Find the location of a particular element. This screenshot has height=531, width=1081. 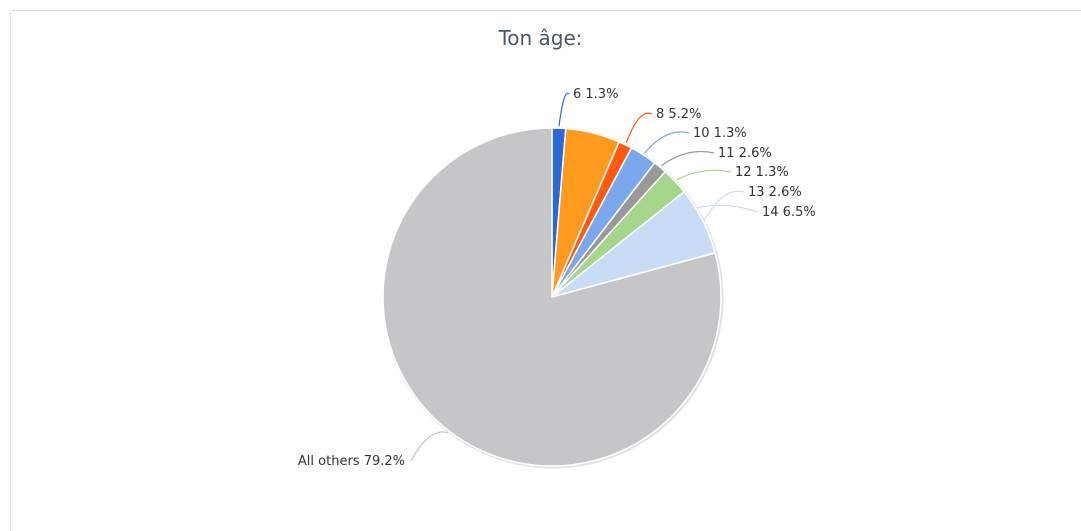

pie-data-label: 10 1.3% is located at coordinates (720, 133).